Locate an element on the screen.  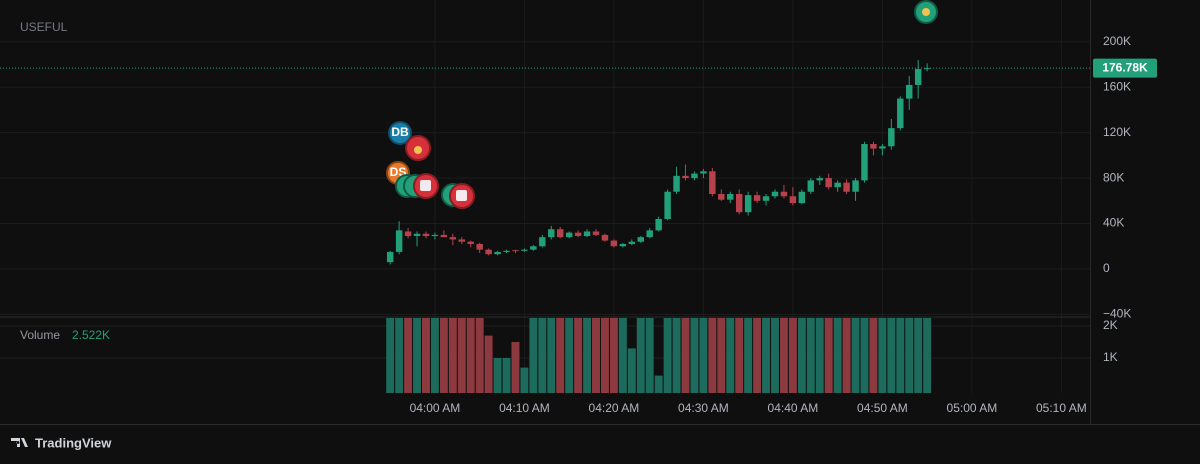
x-tick-label: 04:30 AM is located at coordinates (703, 408).